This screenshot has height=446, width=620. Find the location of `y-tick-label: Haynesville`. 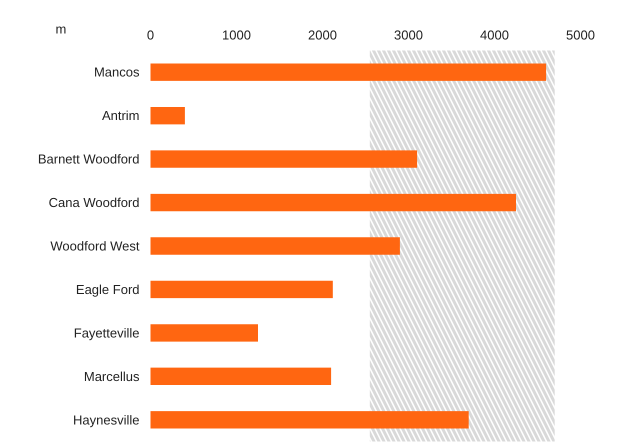

y-tick-label: Haynesville is located at coordinates (106, 420).